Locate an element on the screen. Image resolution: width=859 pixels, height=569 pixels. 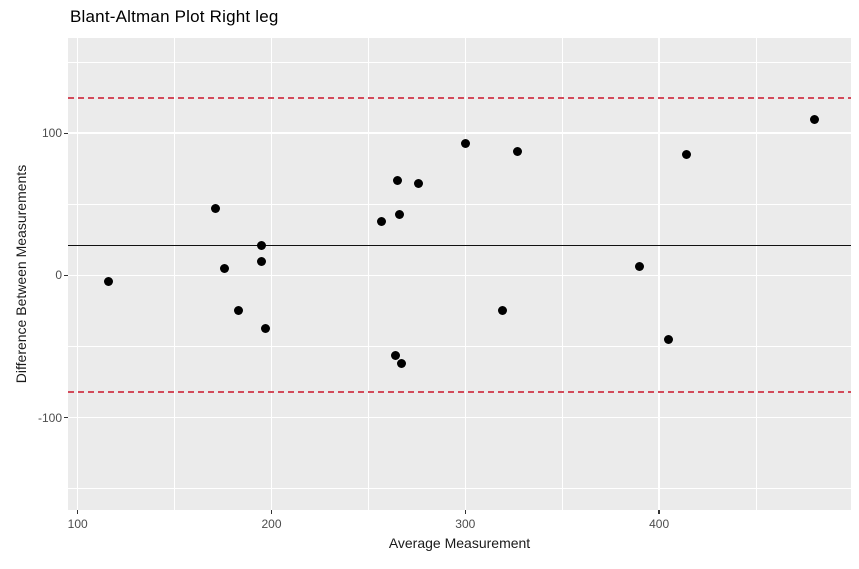
y-axis-title: Difference Between Measurements is located at coordinates (21, 274).